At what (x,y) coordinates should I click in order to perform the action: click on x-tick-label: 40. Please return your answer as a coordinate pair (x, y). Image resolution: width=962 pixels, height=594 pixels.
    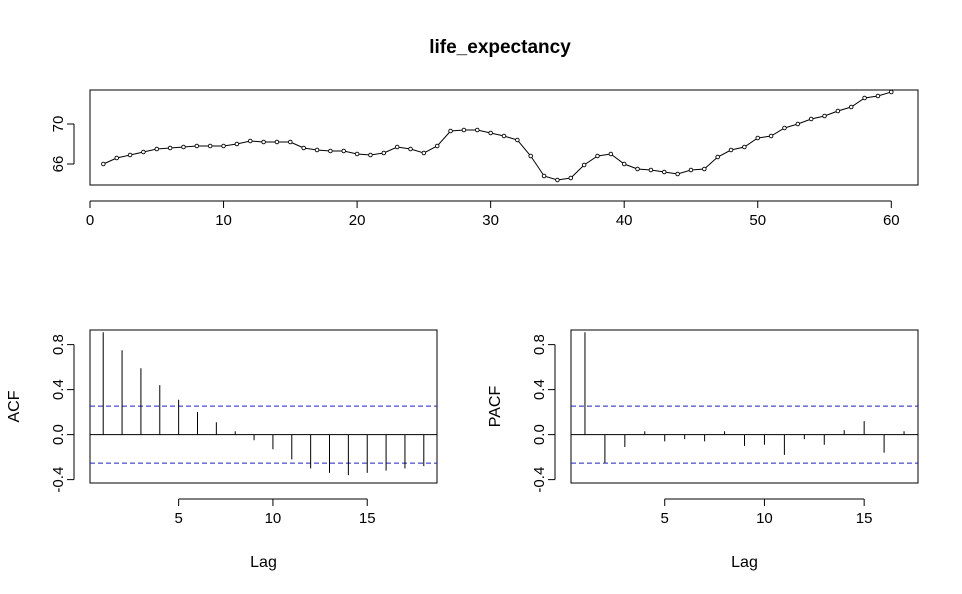
    Looking at the image, I should click on (624, 220).